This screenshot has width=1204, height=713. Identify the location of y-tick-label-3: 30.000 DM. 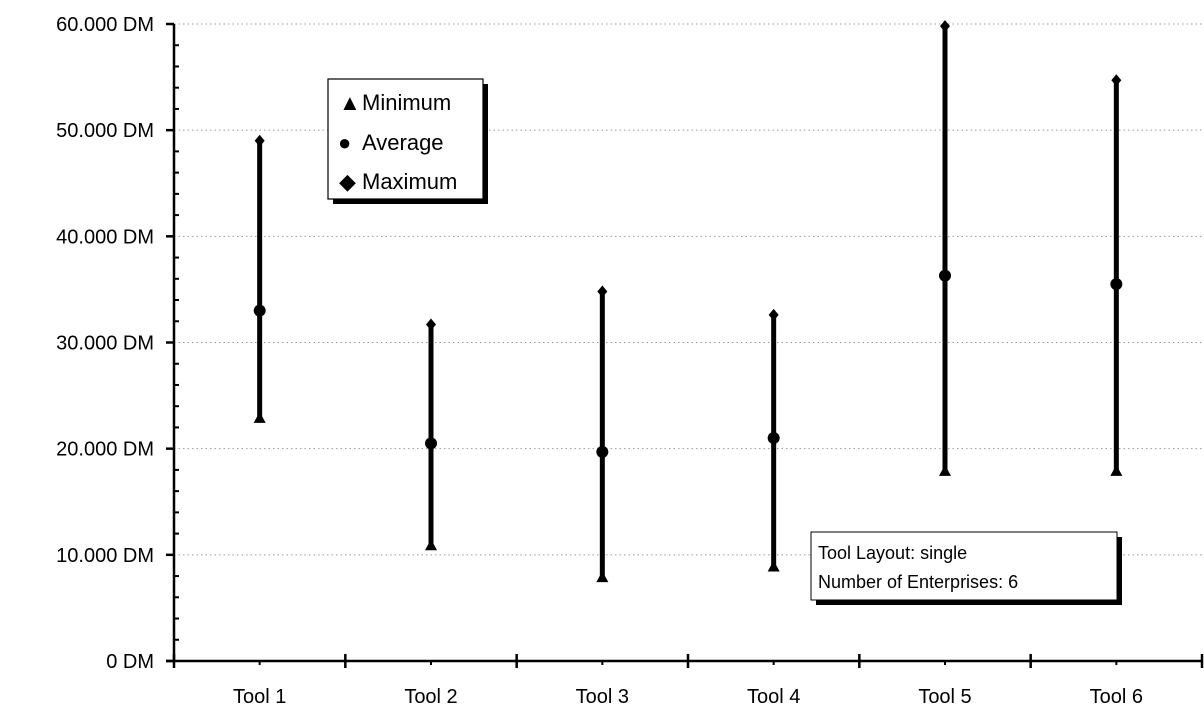
(105, 344).